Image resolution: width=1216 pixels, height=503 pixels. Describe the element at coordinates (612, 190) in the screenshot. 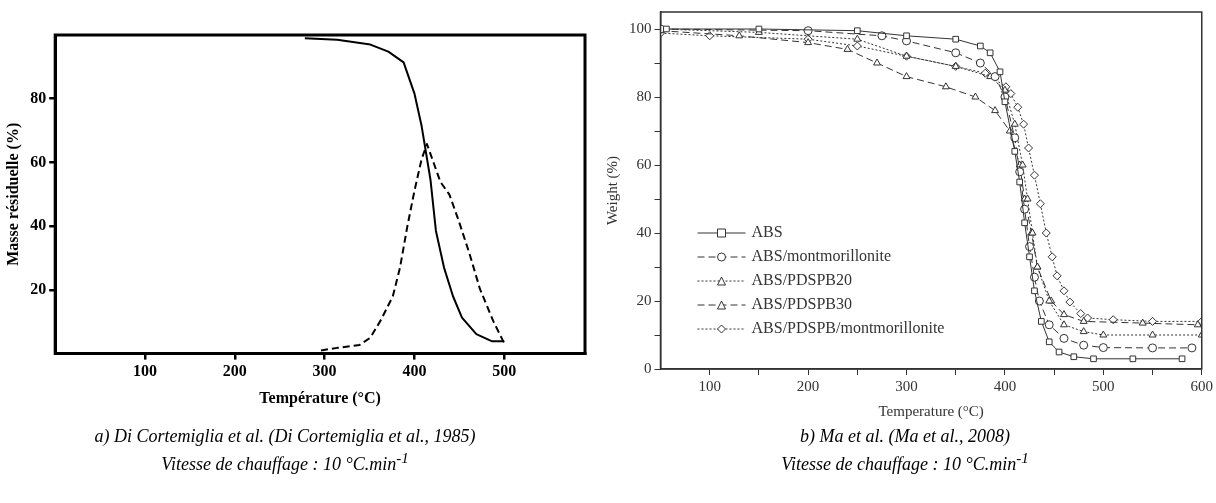

I see `y-axis-title: Weight (%)` at that location.